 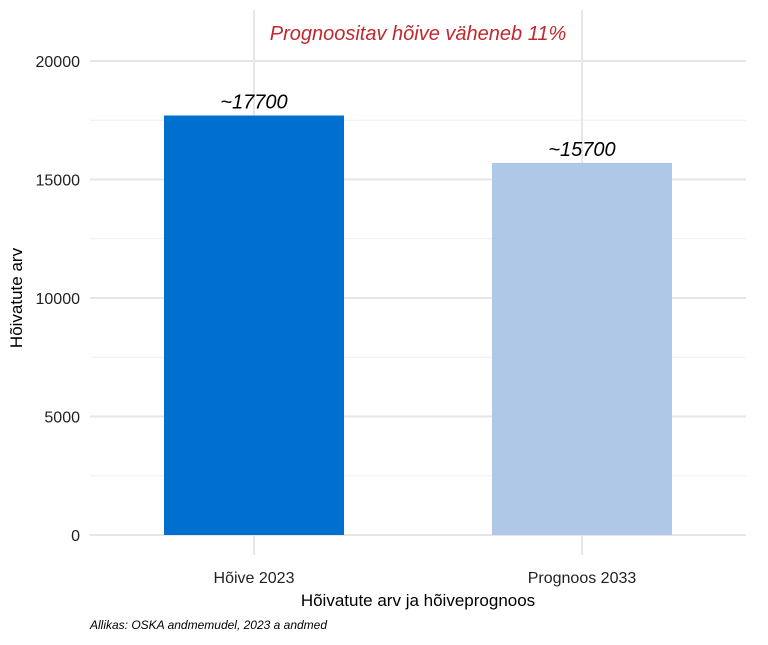 What do you see at coordinates (62, 418) in the screenshot?
I see `y-tick-label: 5000` at bounding box center [62, 418].